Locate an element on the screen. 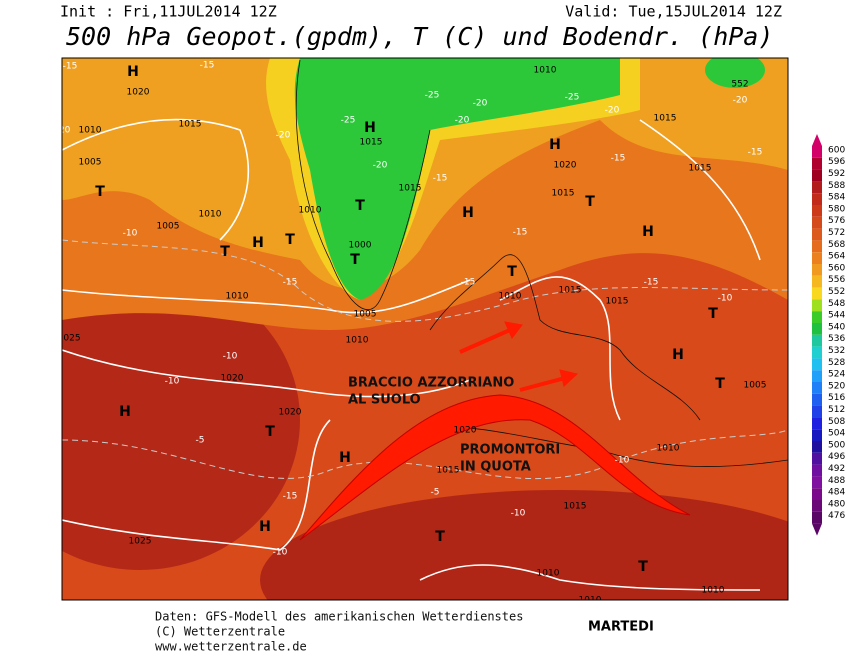 Image resolution: width=850 pixels, height=657 pixels. legend-tick-label: 584 is located at coordinates (836, 198).